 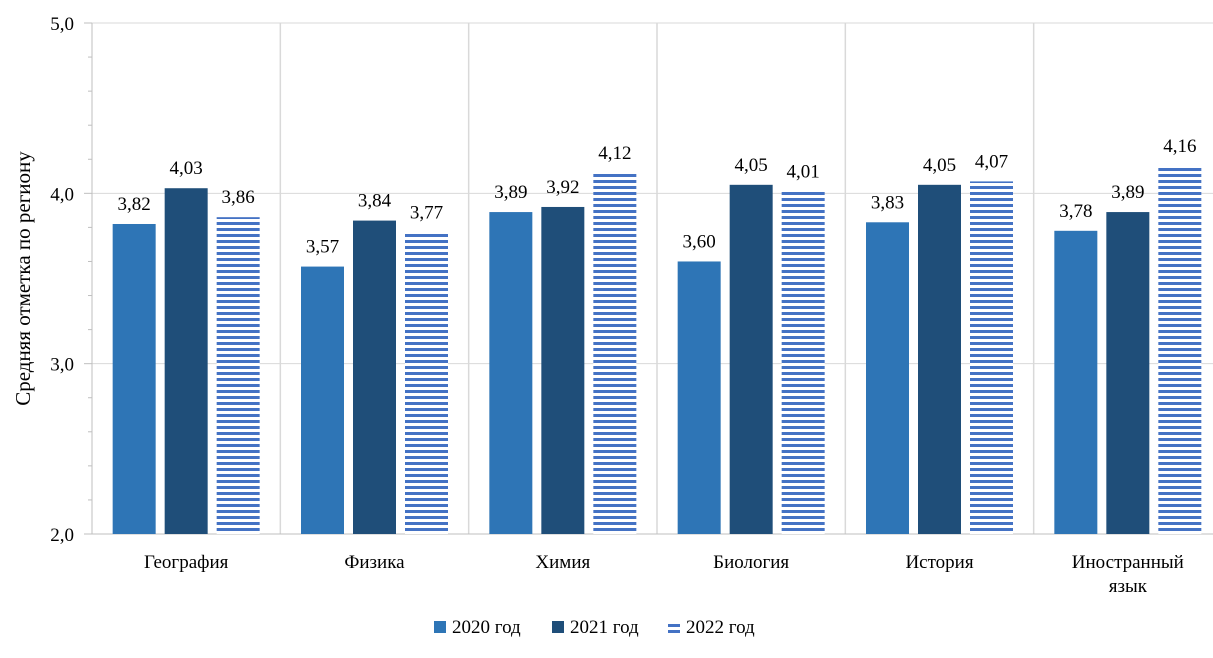 I want to click on x-tick-label-line: География, so click(x=186, y=562).